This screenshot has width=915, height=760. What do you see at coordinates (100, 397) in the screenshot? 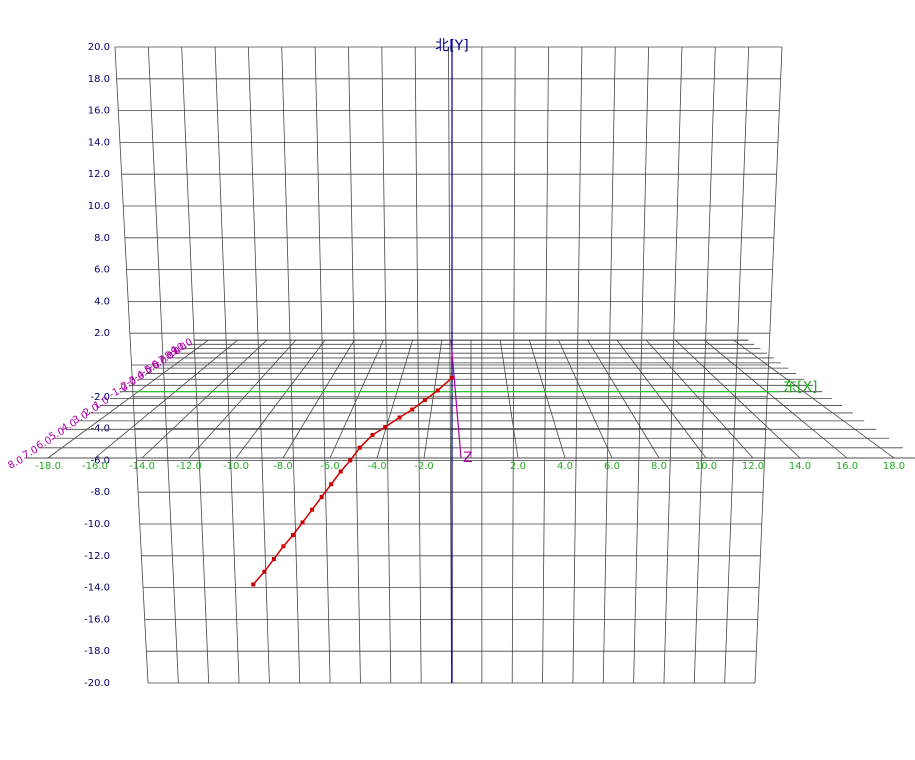
I see `y-tick-label: -2.0` at bounding box center [100, 397].